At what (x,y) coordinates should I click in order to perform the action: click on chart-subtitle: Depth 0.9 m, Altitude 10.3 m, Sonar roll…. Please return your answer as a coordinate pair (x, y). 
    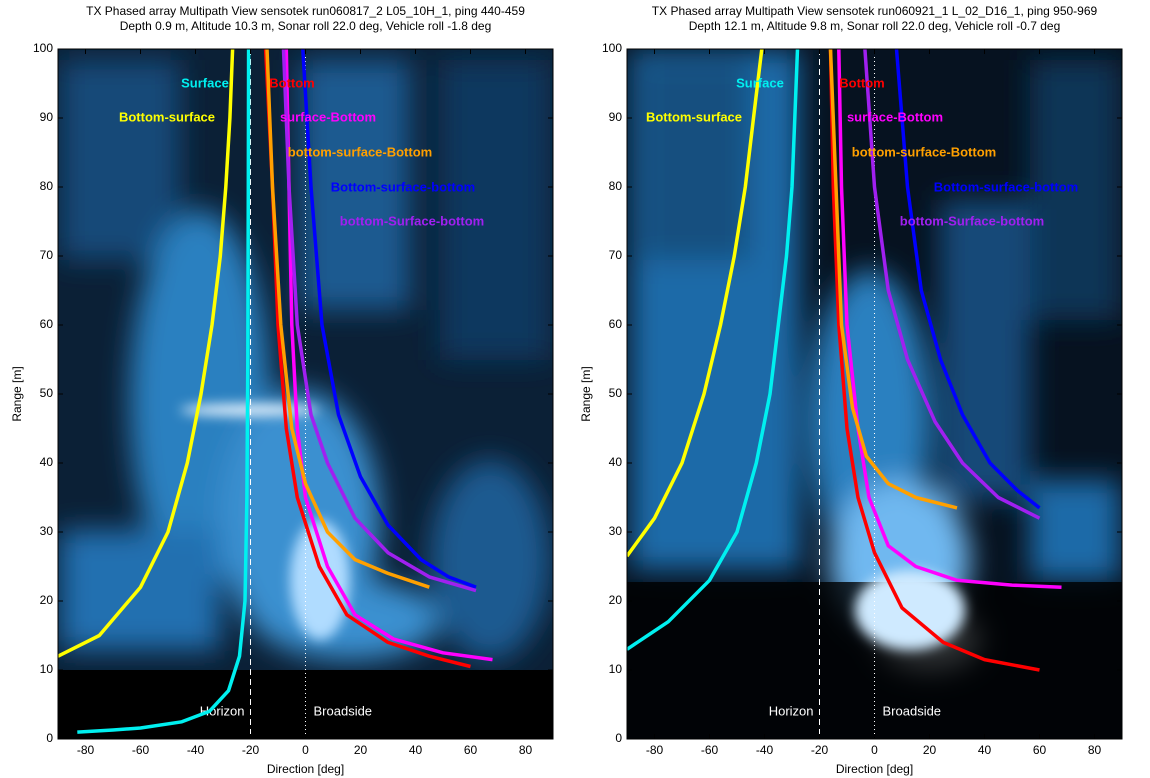
    Looking at the image, I should click on (306, 26).